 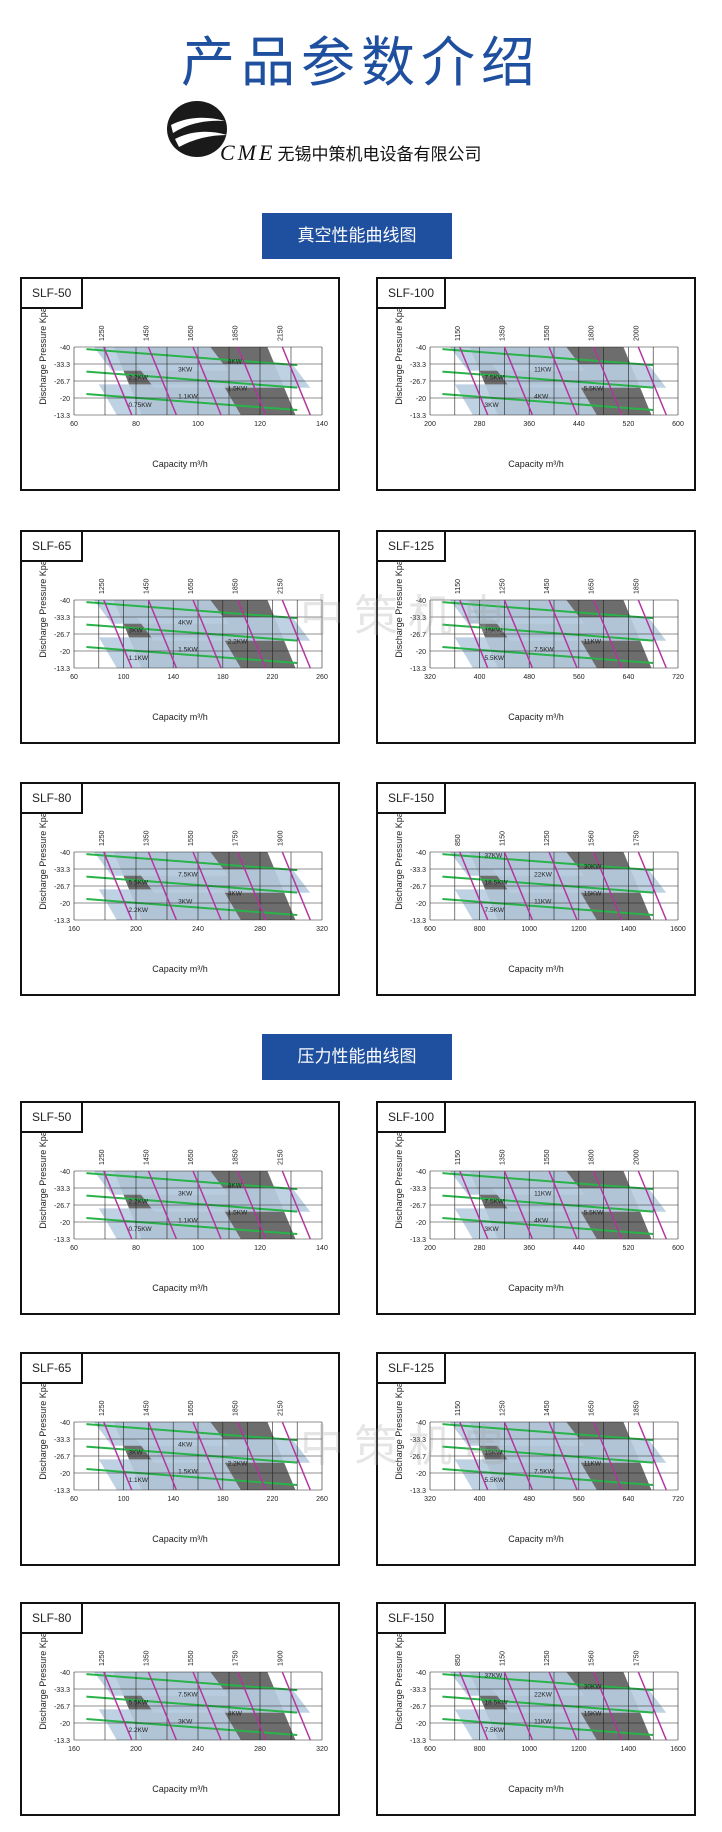 What do you see at coordinates (273, 677) in the screenshot?
I see `x-tick-label: 220` at bounding box center [273, 677].